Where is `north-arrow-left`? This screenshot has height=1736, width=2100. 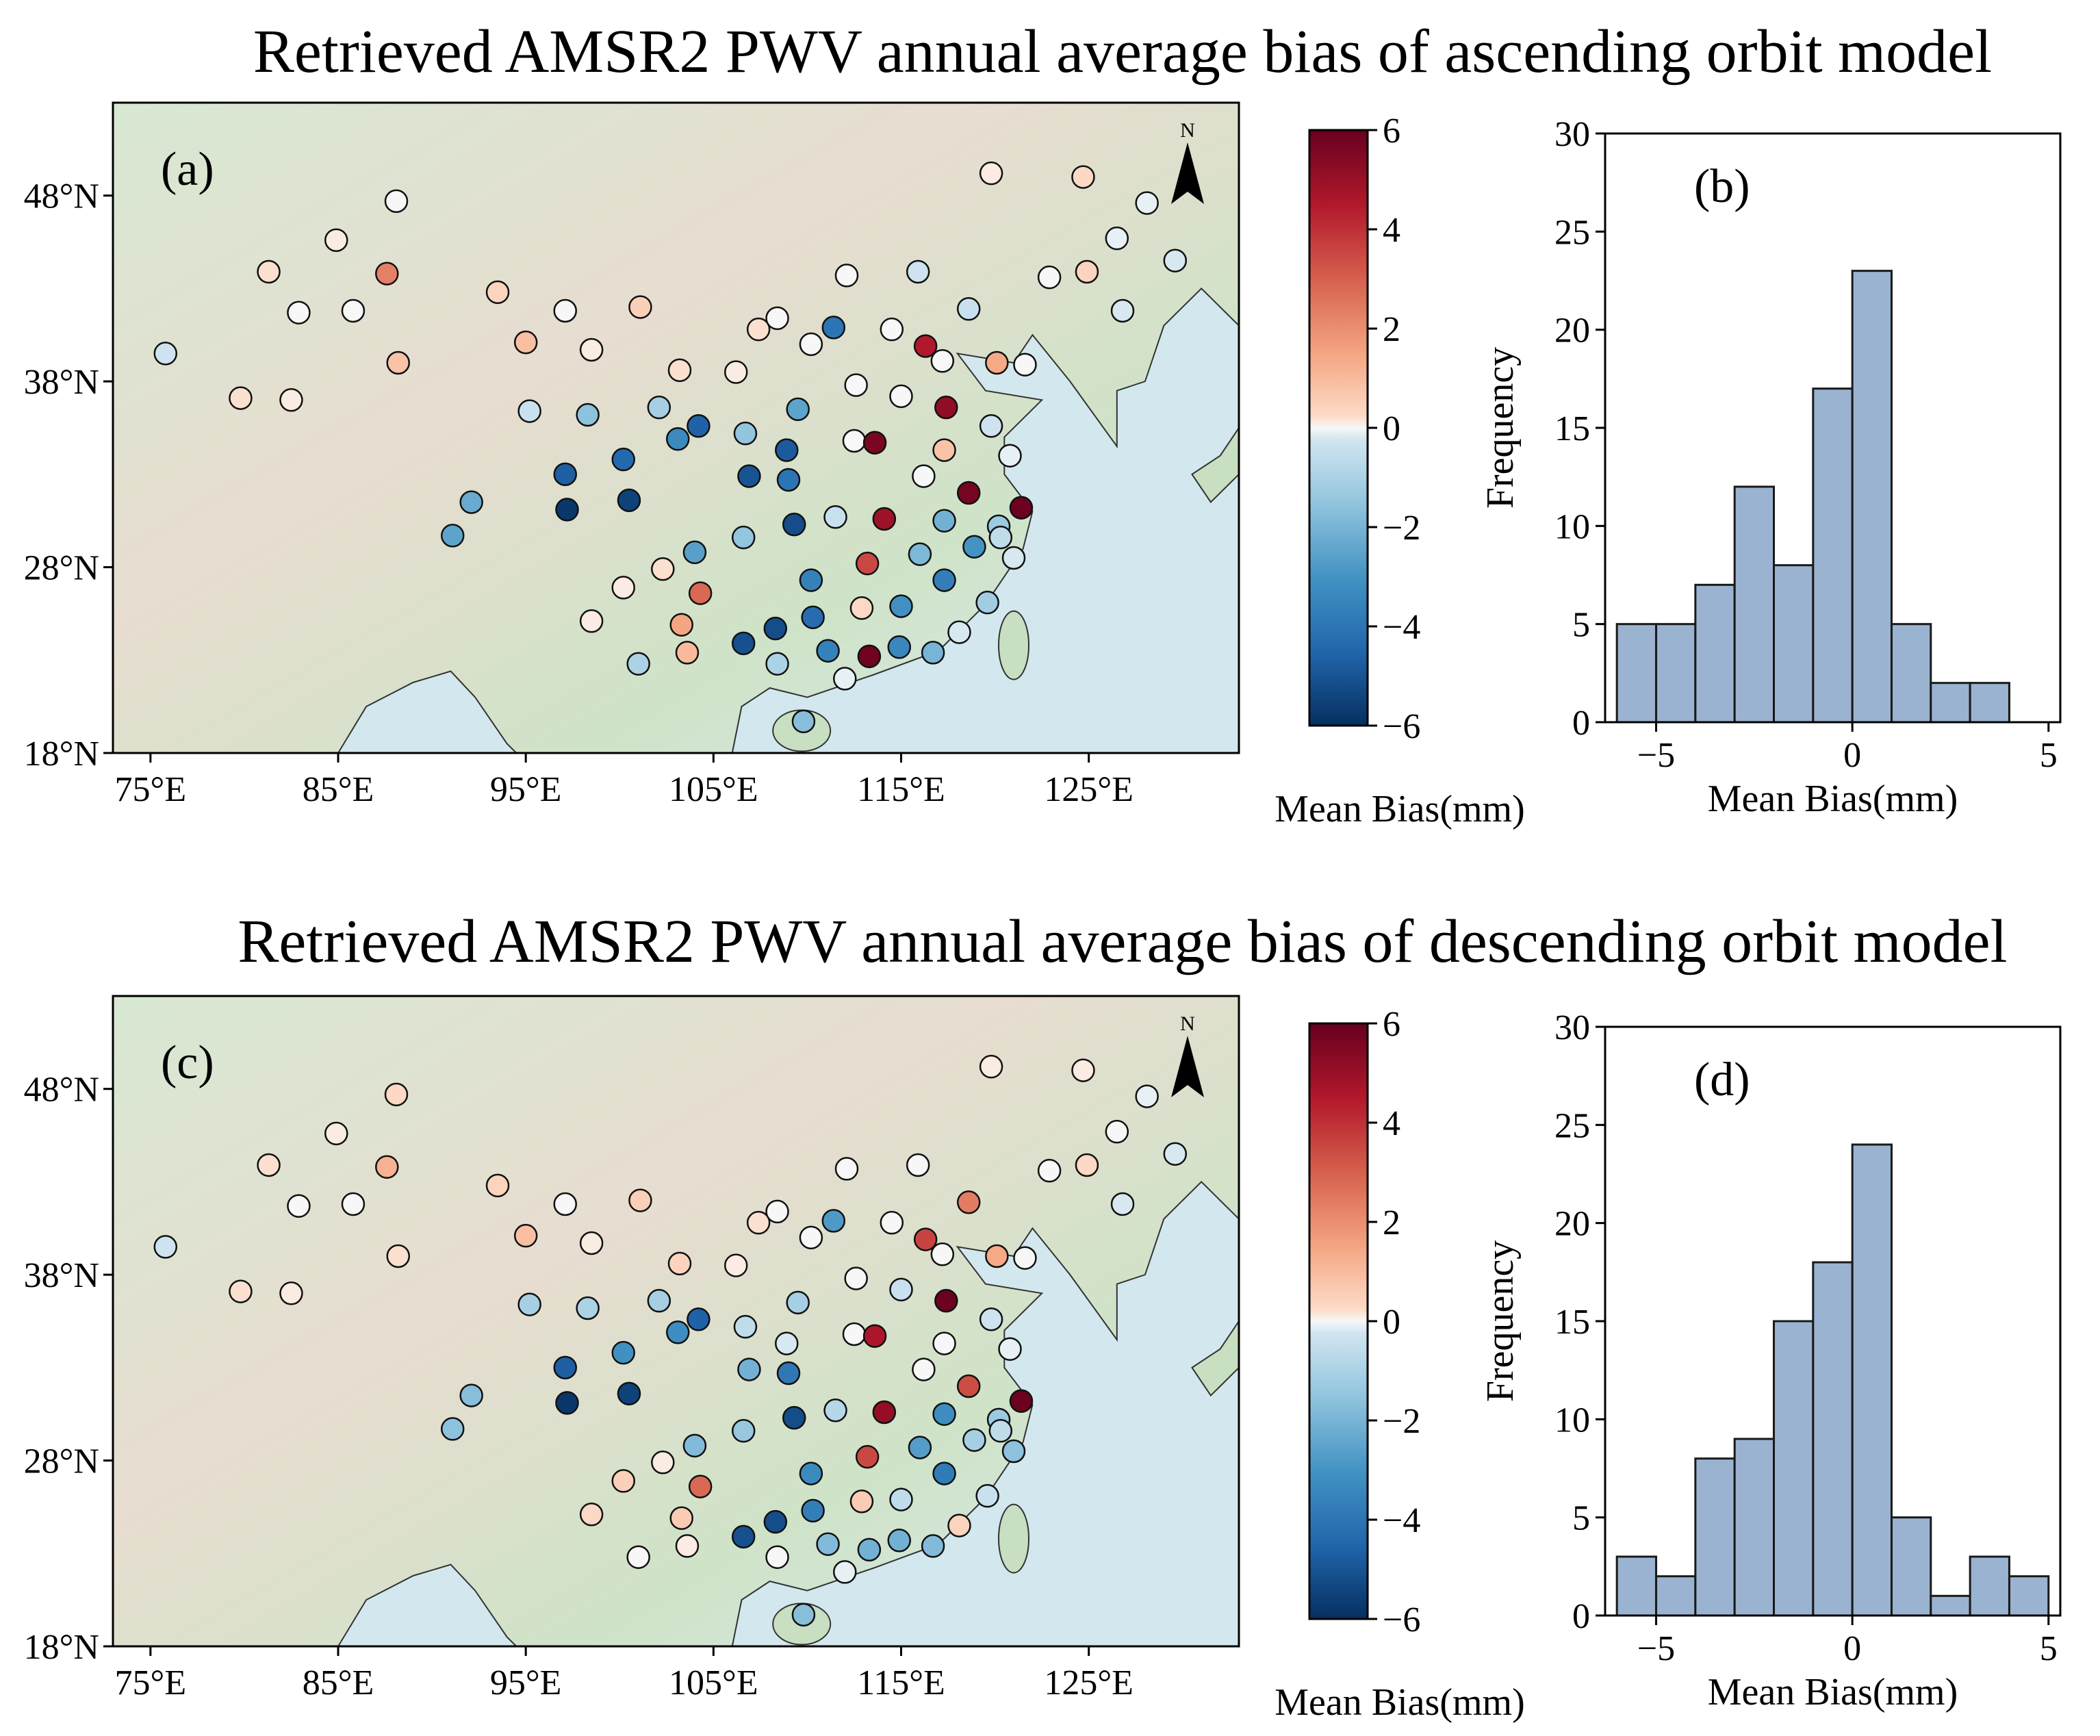 north-arrow-left is located at coordinates (1180, 173).